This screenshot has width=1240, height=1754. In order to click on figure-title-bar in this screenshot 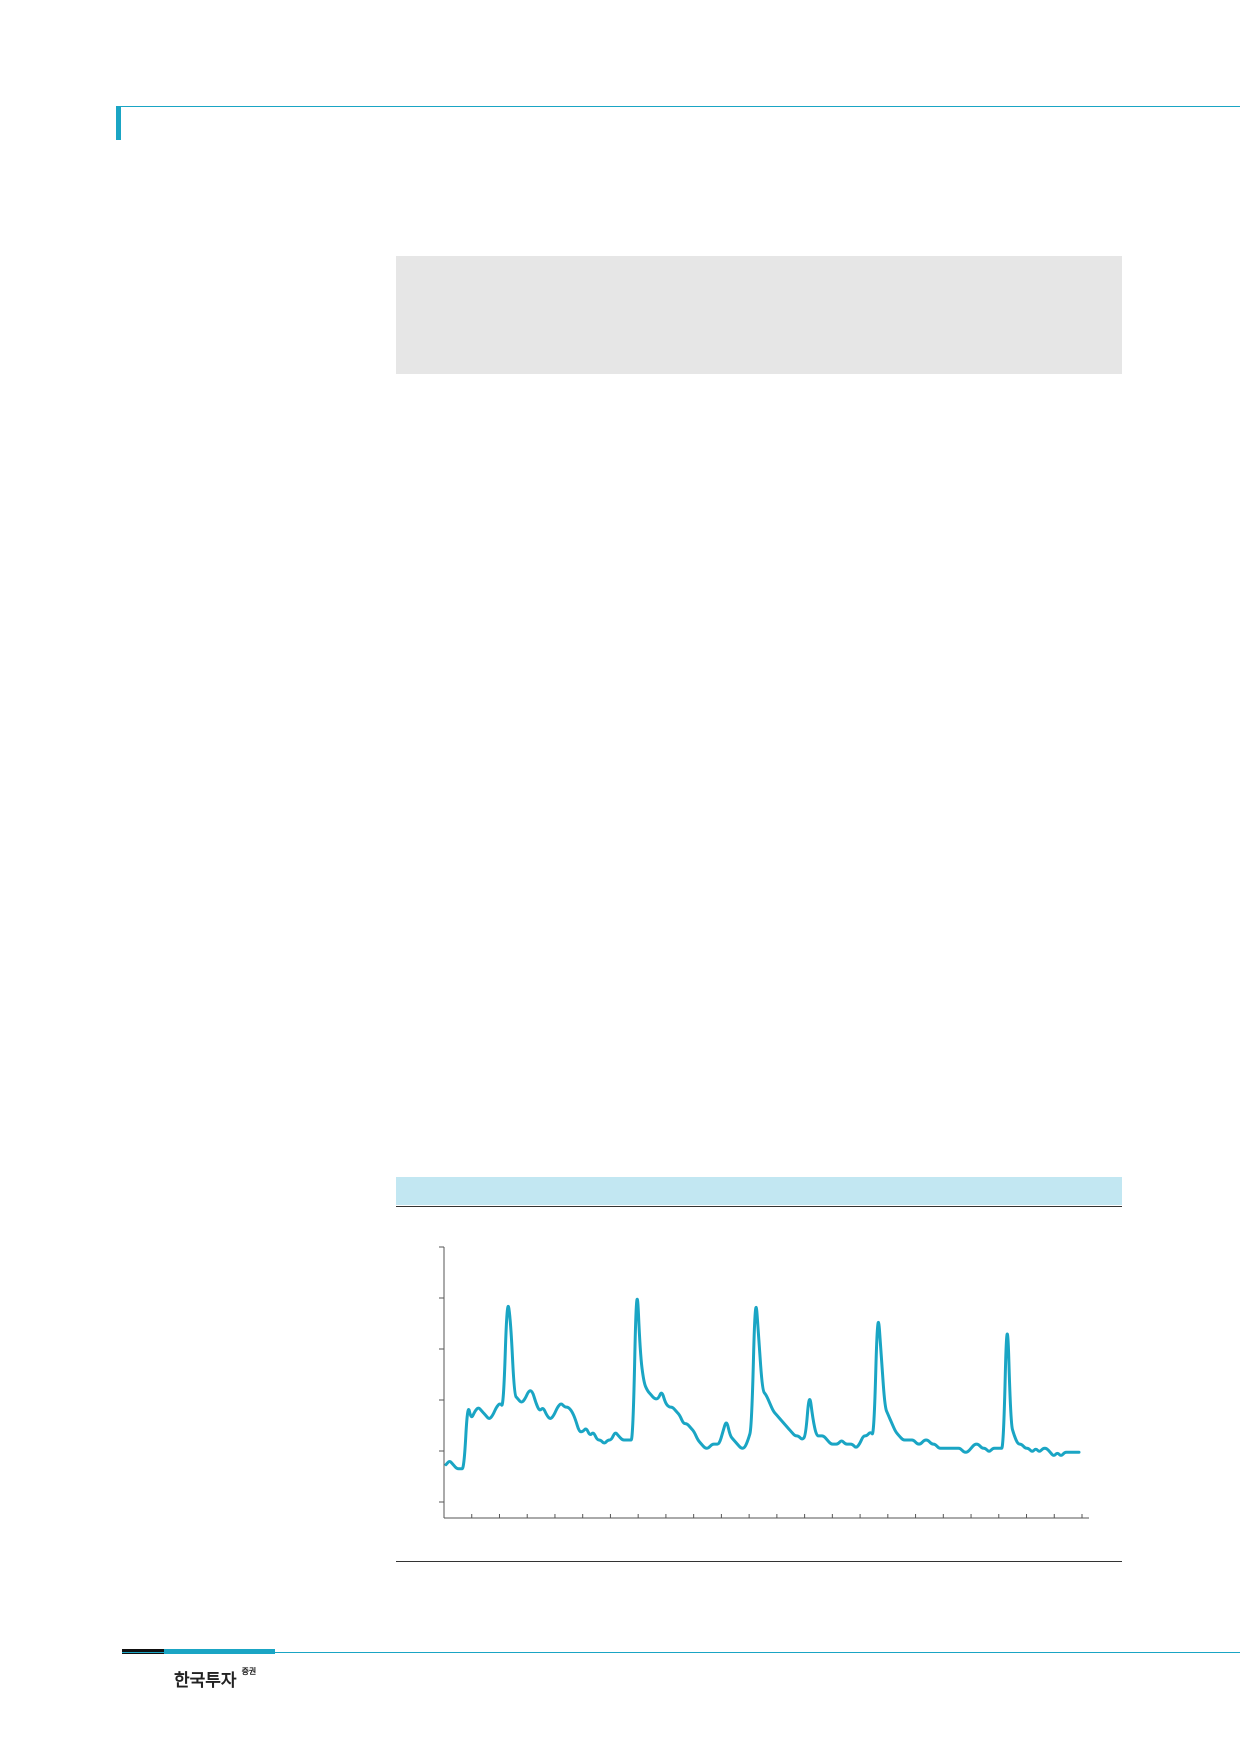, I will do `click(759, 1191)`.